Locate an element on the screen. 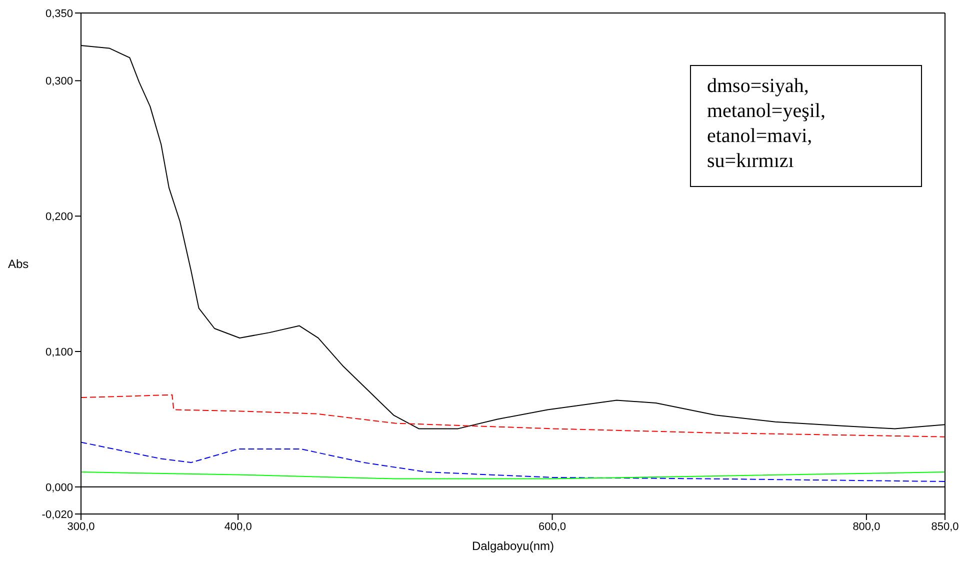  x-tick-label: 400,0 is located at coordinates (238, 526).